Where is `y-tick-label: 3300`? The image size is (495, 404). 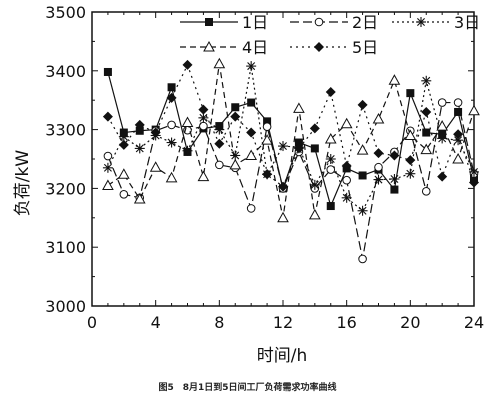 y-tick-label: 3300 is located at coordinates (65, 130).